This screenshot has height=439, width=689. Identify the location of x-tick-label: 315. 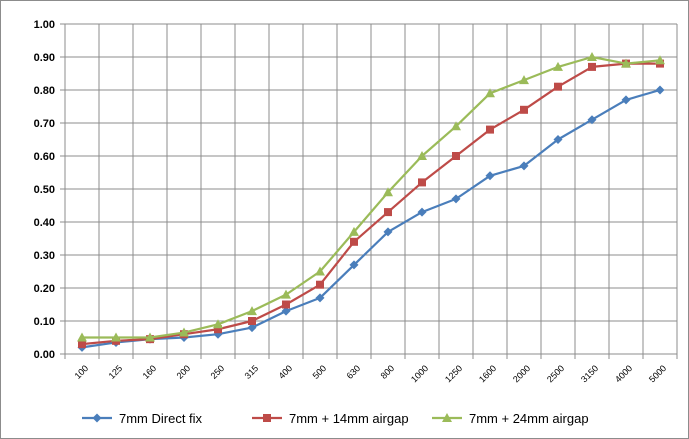
(252, 372).